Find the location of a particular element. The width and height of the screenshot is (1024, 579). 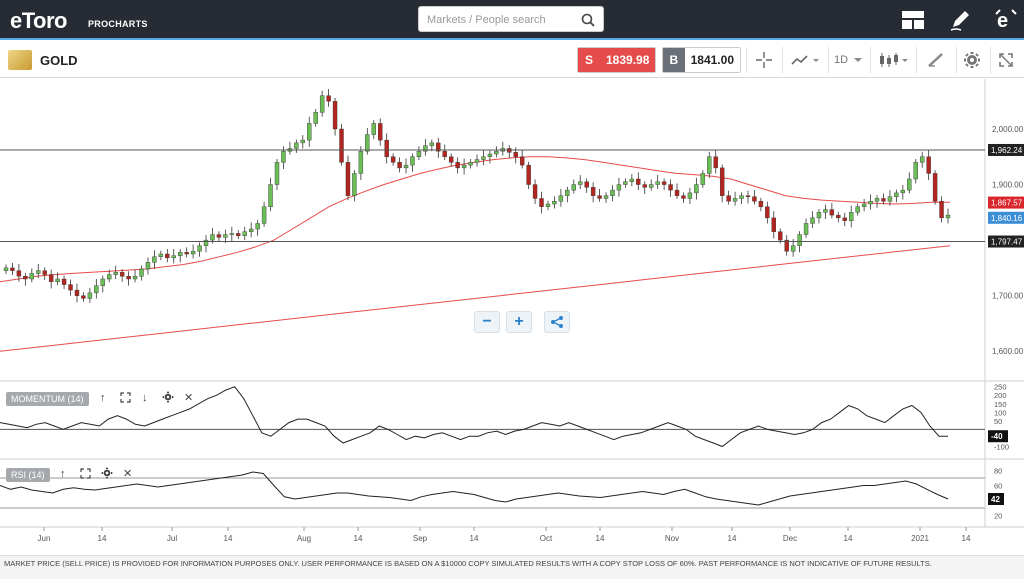

price-tick-label: 1,600.00 is located at coordinates (1008, 351).